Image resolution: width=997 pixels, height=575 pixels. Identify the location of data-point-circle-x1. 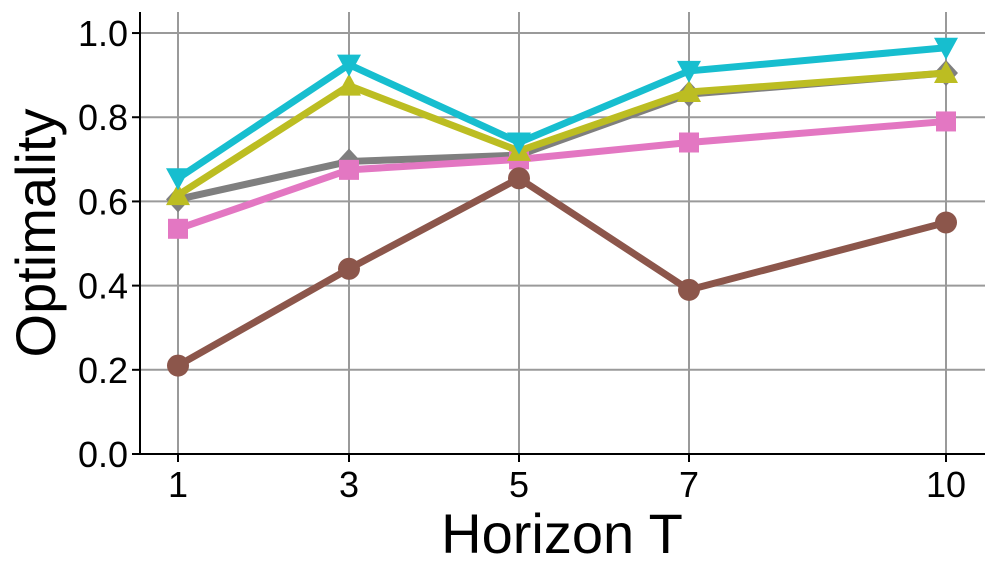
(178, 365).